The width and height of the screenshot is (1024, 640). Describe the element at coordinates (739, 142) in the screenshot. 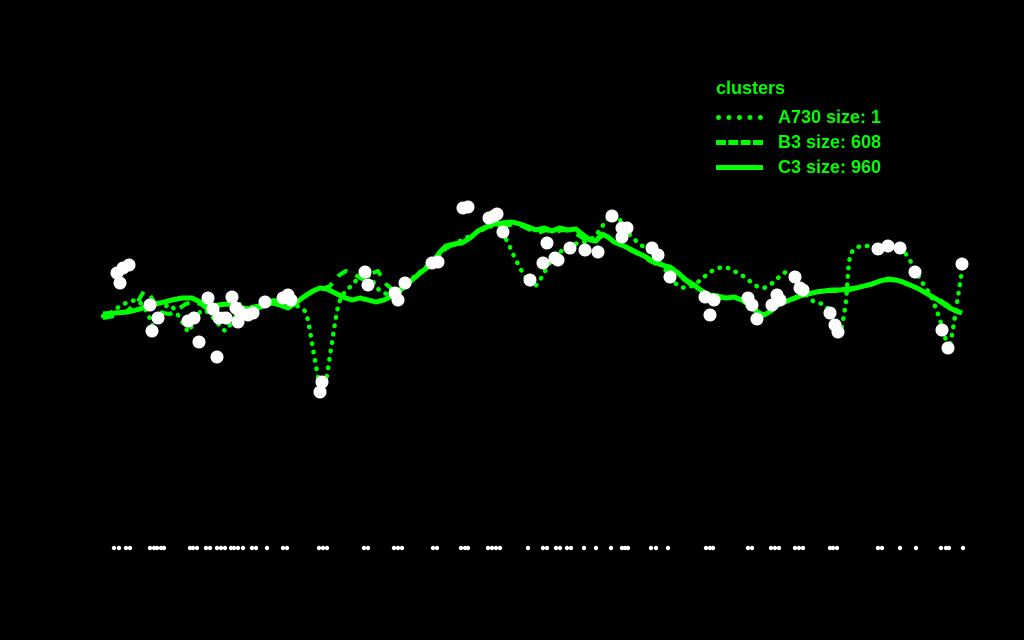

I see `dashed-line-swatch` at that location.